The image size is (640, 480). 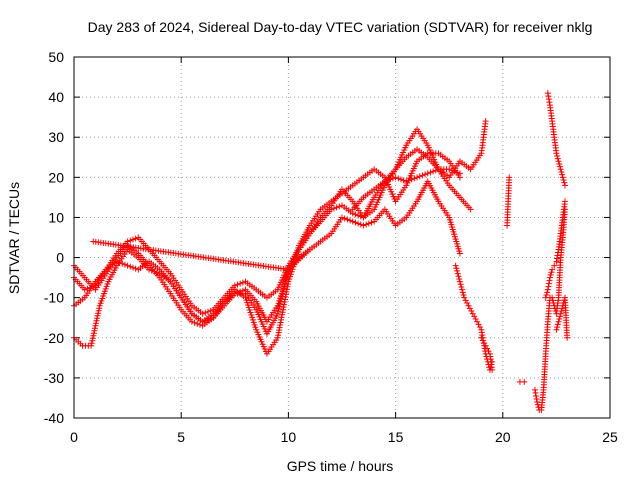 I want to click on x-tick-label: 15, so click(x=396, y=437).